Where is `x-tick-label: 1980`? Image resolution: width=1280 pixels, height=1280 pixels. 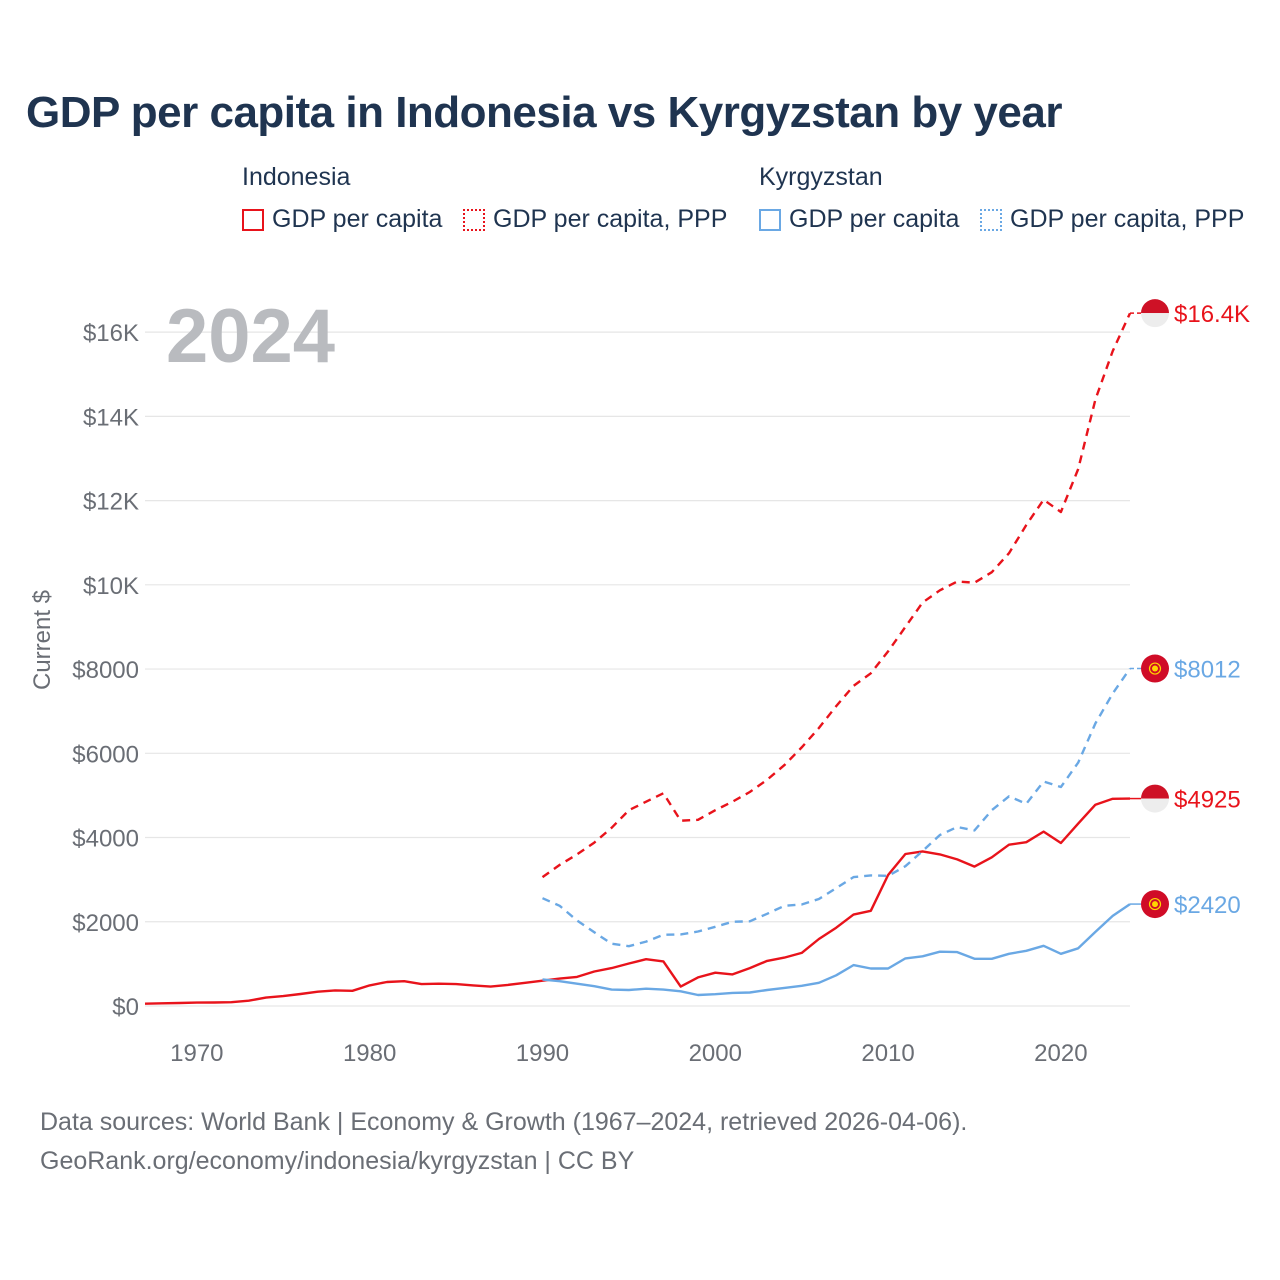 x-tick-label: 1980 is located at coordinates (369, 1053).